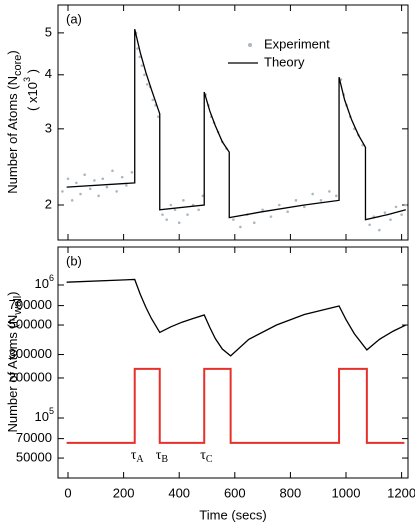  Describe the element at coordinates (346, 492) in the screenshot. I see `x-tick-label: 1000` at that location.